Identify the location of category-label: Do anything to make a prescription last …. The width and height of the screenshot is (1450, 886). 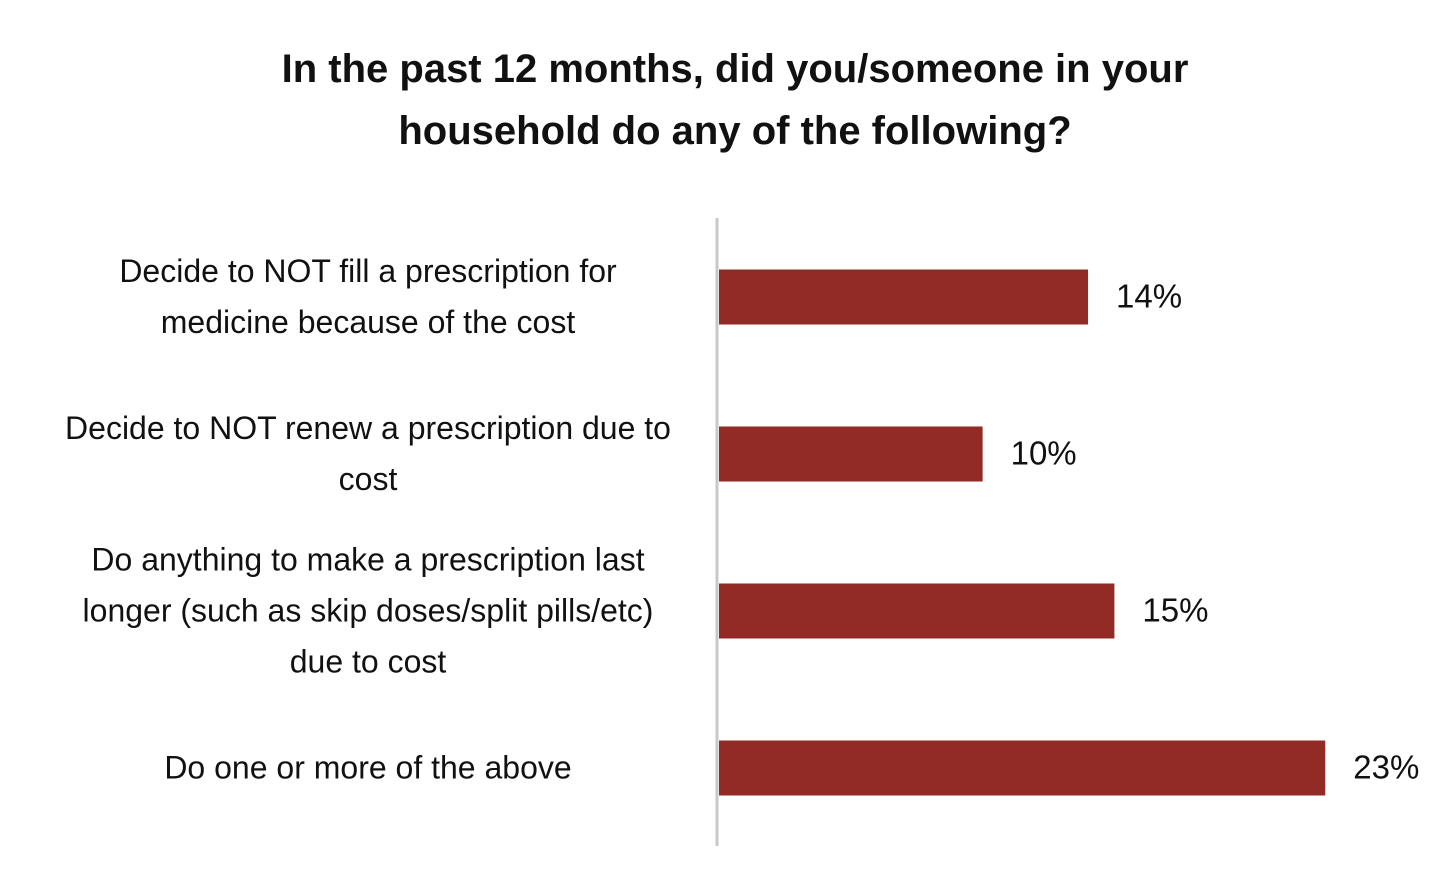
(368, 610).